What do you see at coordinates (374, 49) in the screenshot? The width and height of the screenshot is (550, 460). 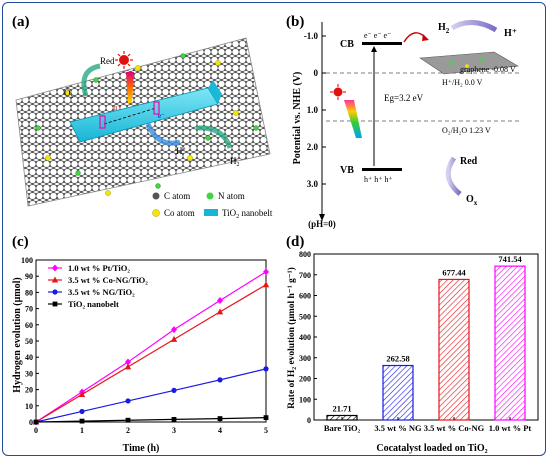 I see `excitation-arrowhead` at bounding box center [374, 49].